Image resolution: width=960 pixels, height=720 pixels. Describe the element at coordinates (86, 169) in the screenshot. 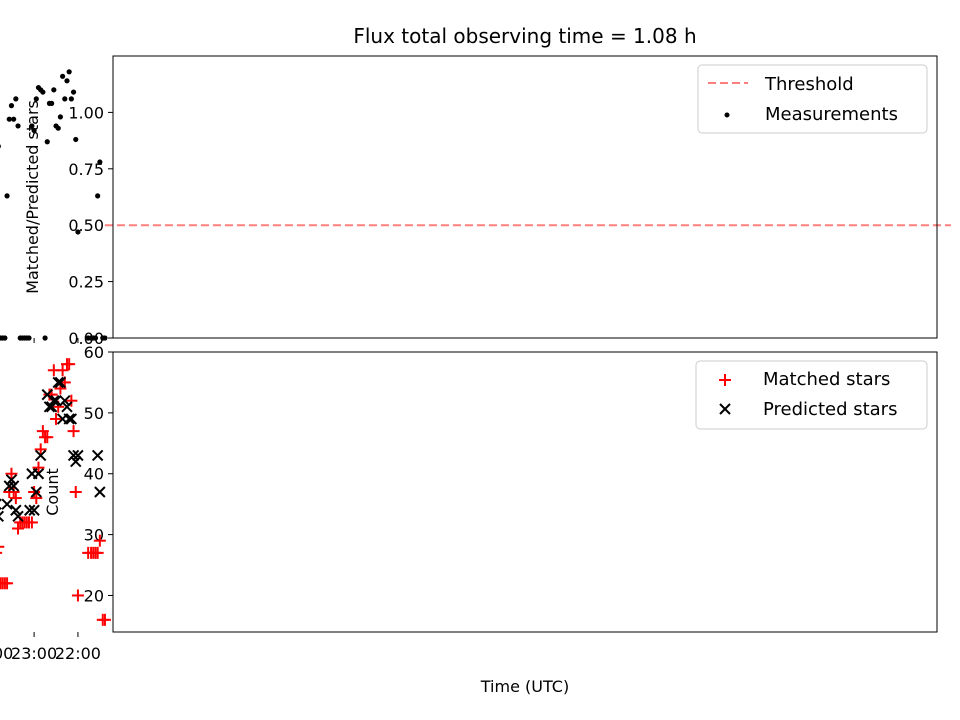

I see `ratio-y-tick-label: 0.75` at that location.